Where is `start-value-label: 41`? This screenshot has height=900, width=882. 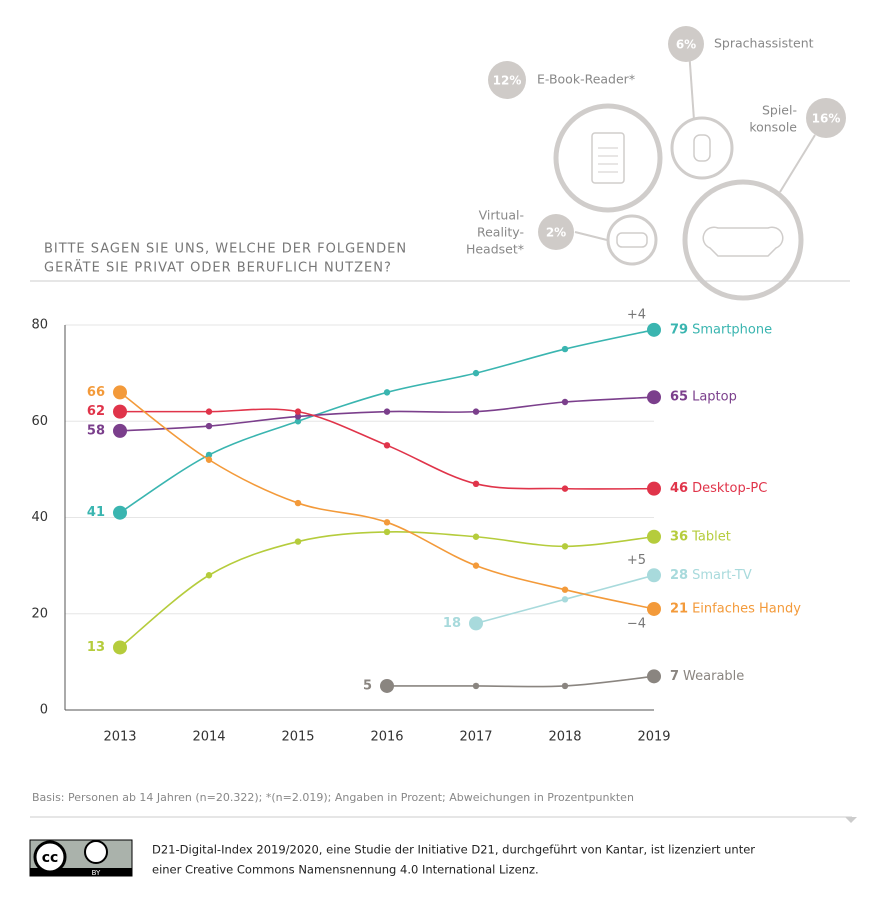 start-value-label: 41 is located at coordinates (96, 512).